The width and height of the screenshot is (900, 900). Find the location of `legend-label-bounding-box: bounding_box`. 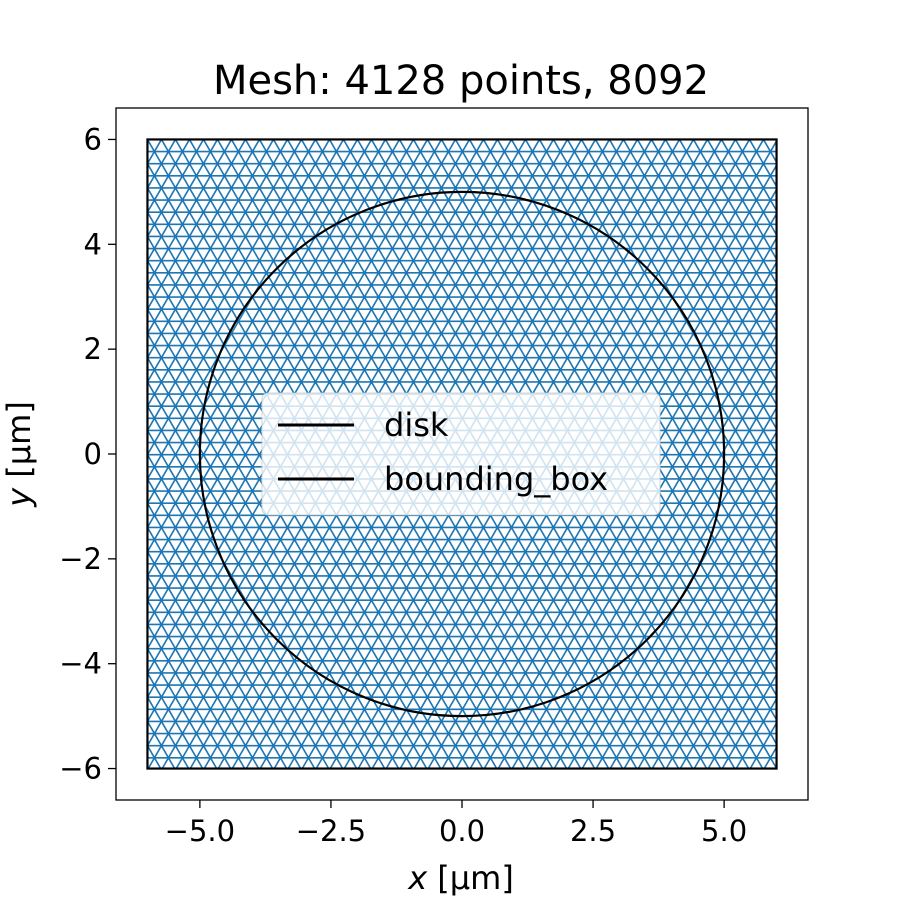

legend-label-bounding-box: bounding_box is located at coordinates (496, 479).